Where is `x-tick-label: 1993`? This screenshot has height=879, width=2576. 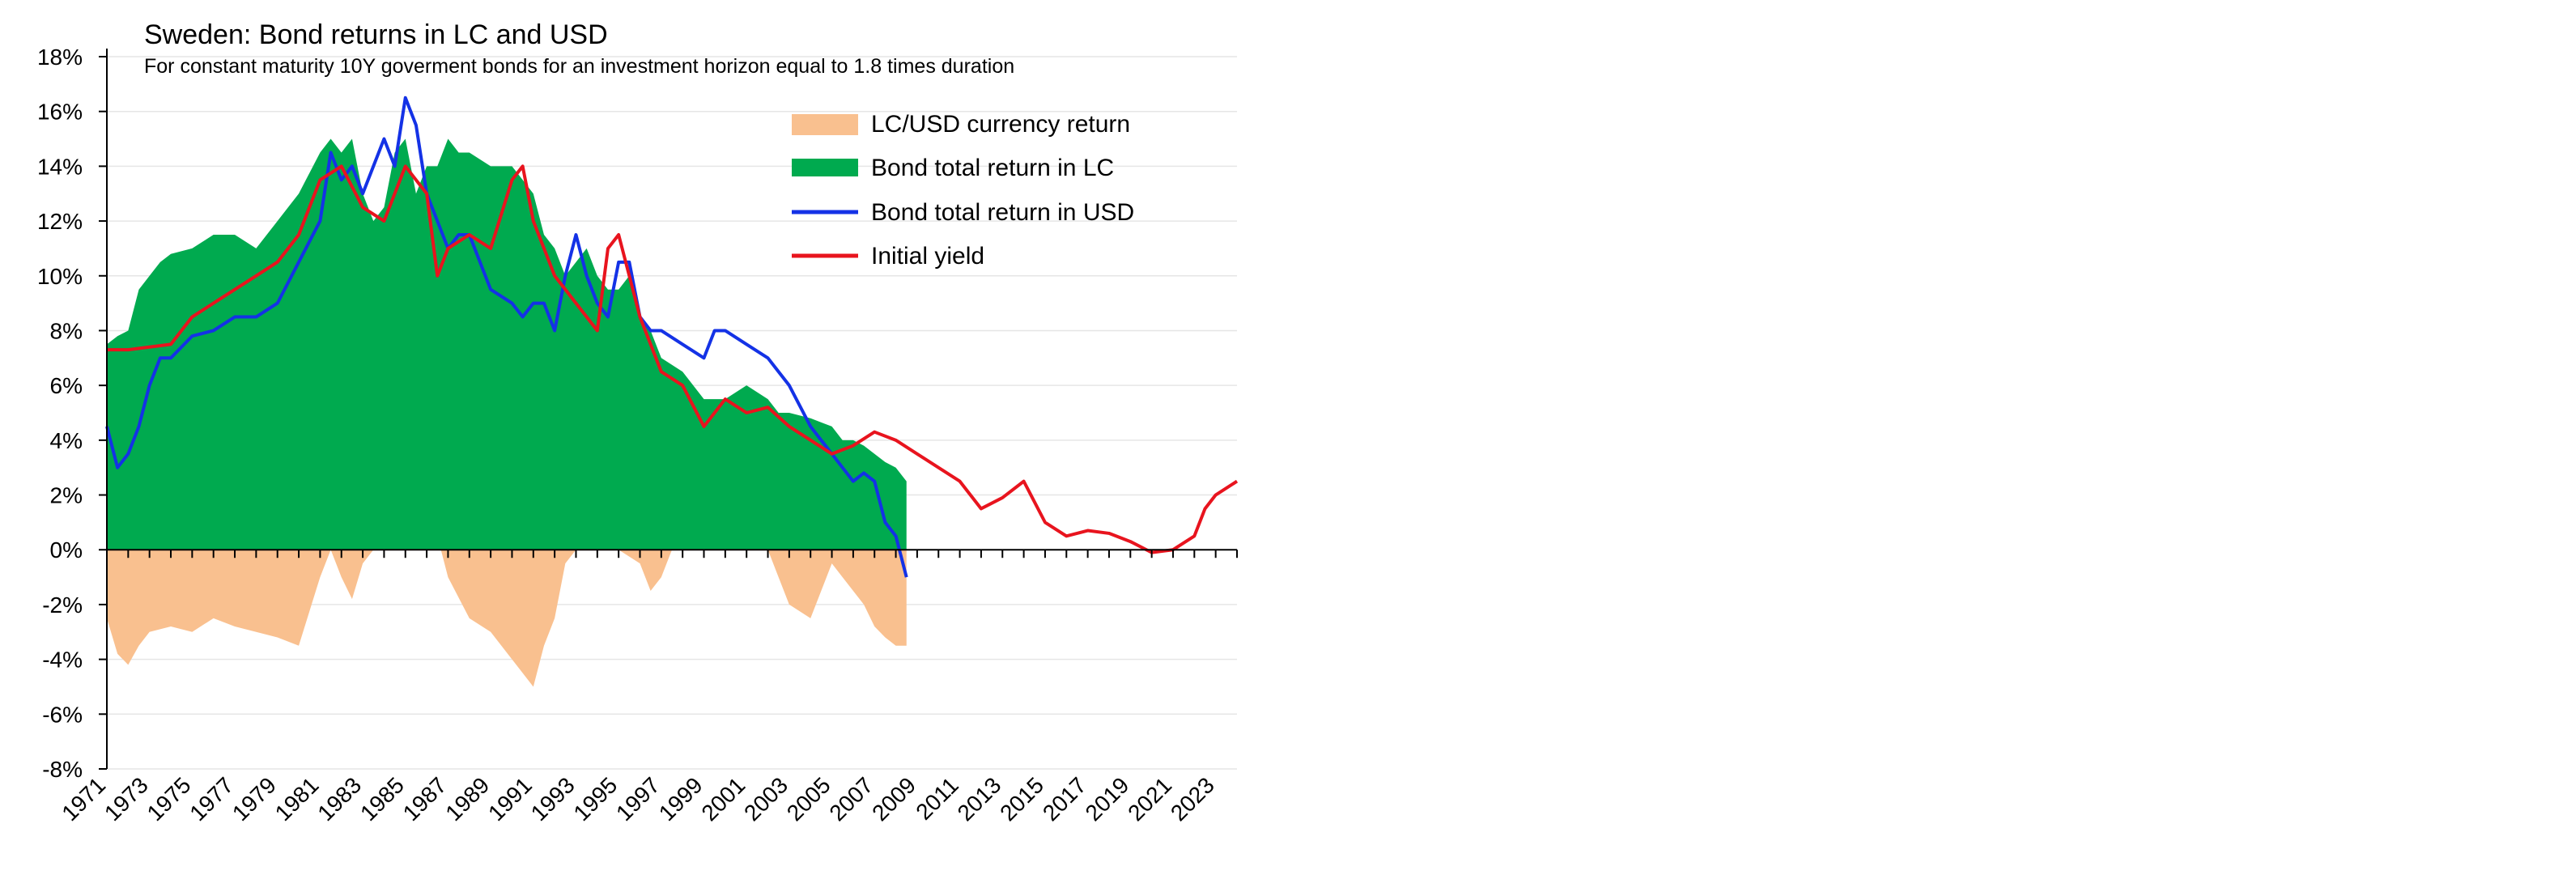 x-tick-label: 1993 is located at coordinates (553, 799).